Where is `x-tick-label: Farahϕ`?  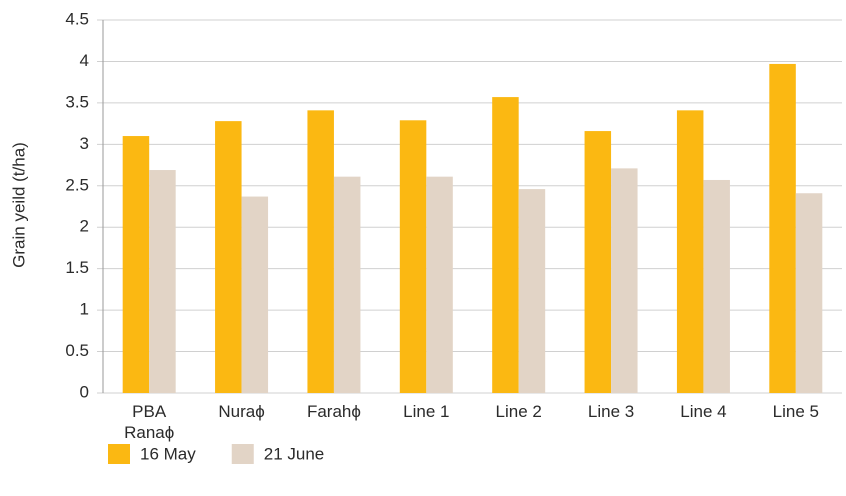 x-tick-label: Farahϕ is located at coordinates (334, 411).